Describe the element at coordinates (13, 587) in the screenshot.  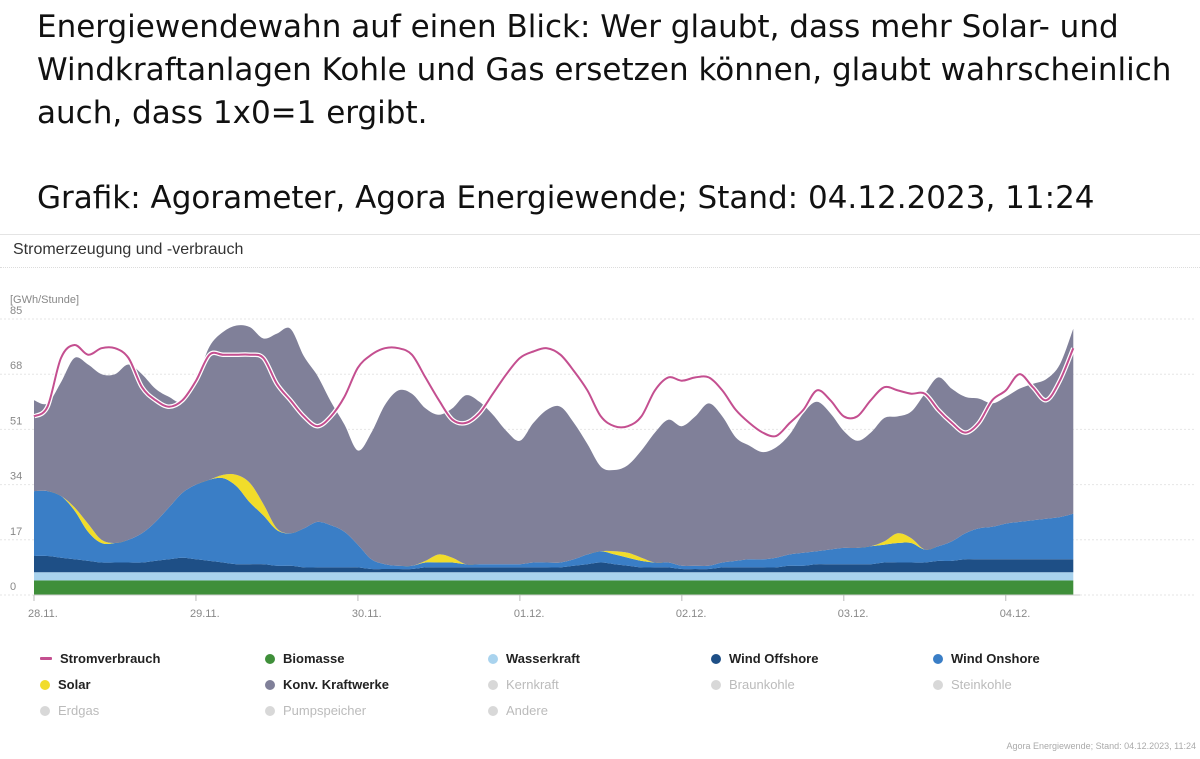
I see `y-tick-label-0: 0` at that location.